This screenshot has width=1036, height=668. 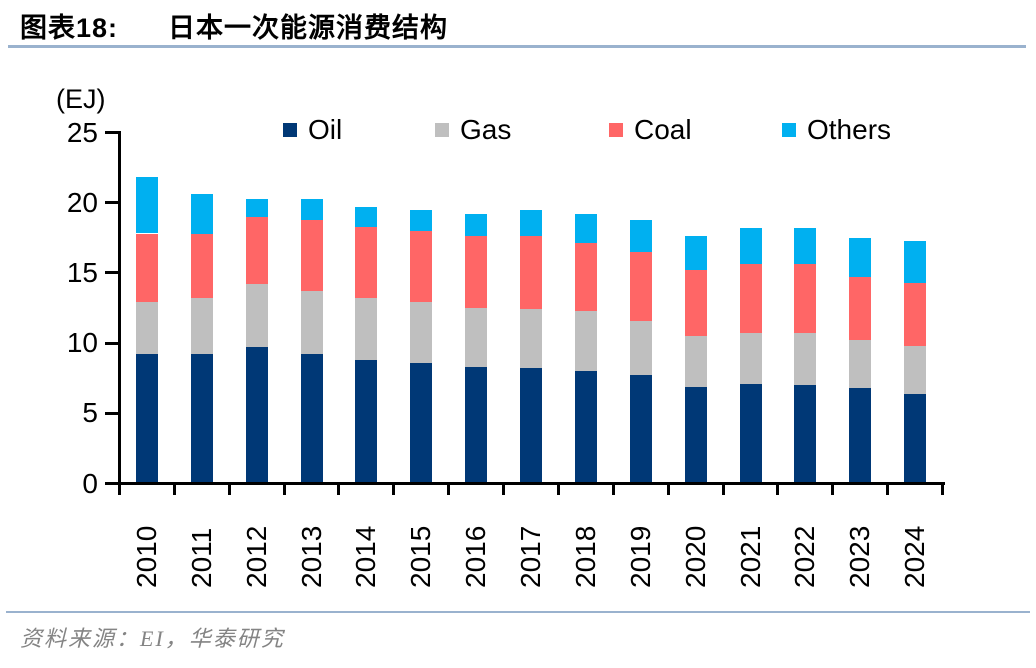 What do you see at coordinates (616, 130) in the screenshot?
I see `coal-legend-swatch` at bounding box center [616, 130].